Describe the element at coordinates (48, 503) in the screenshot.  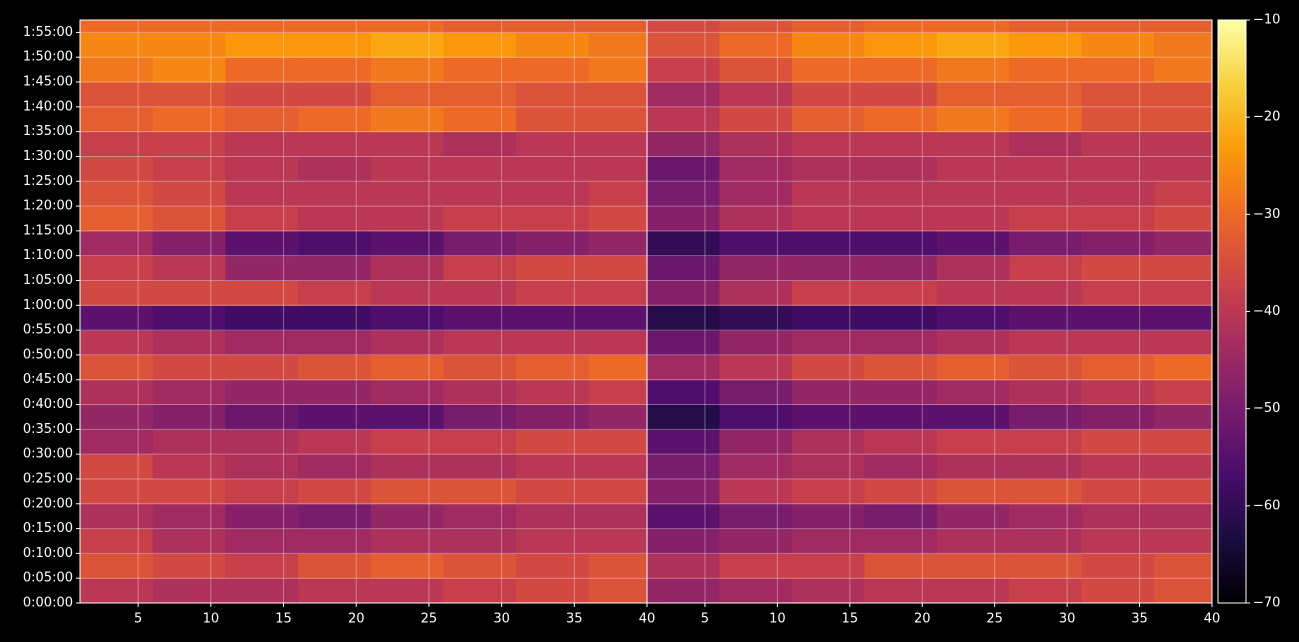
I see `y-tick-label: 0:20:00` at that location.